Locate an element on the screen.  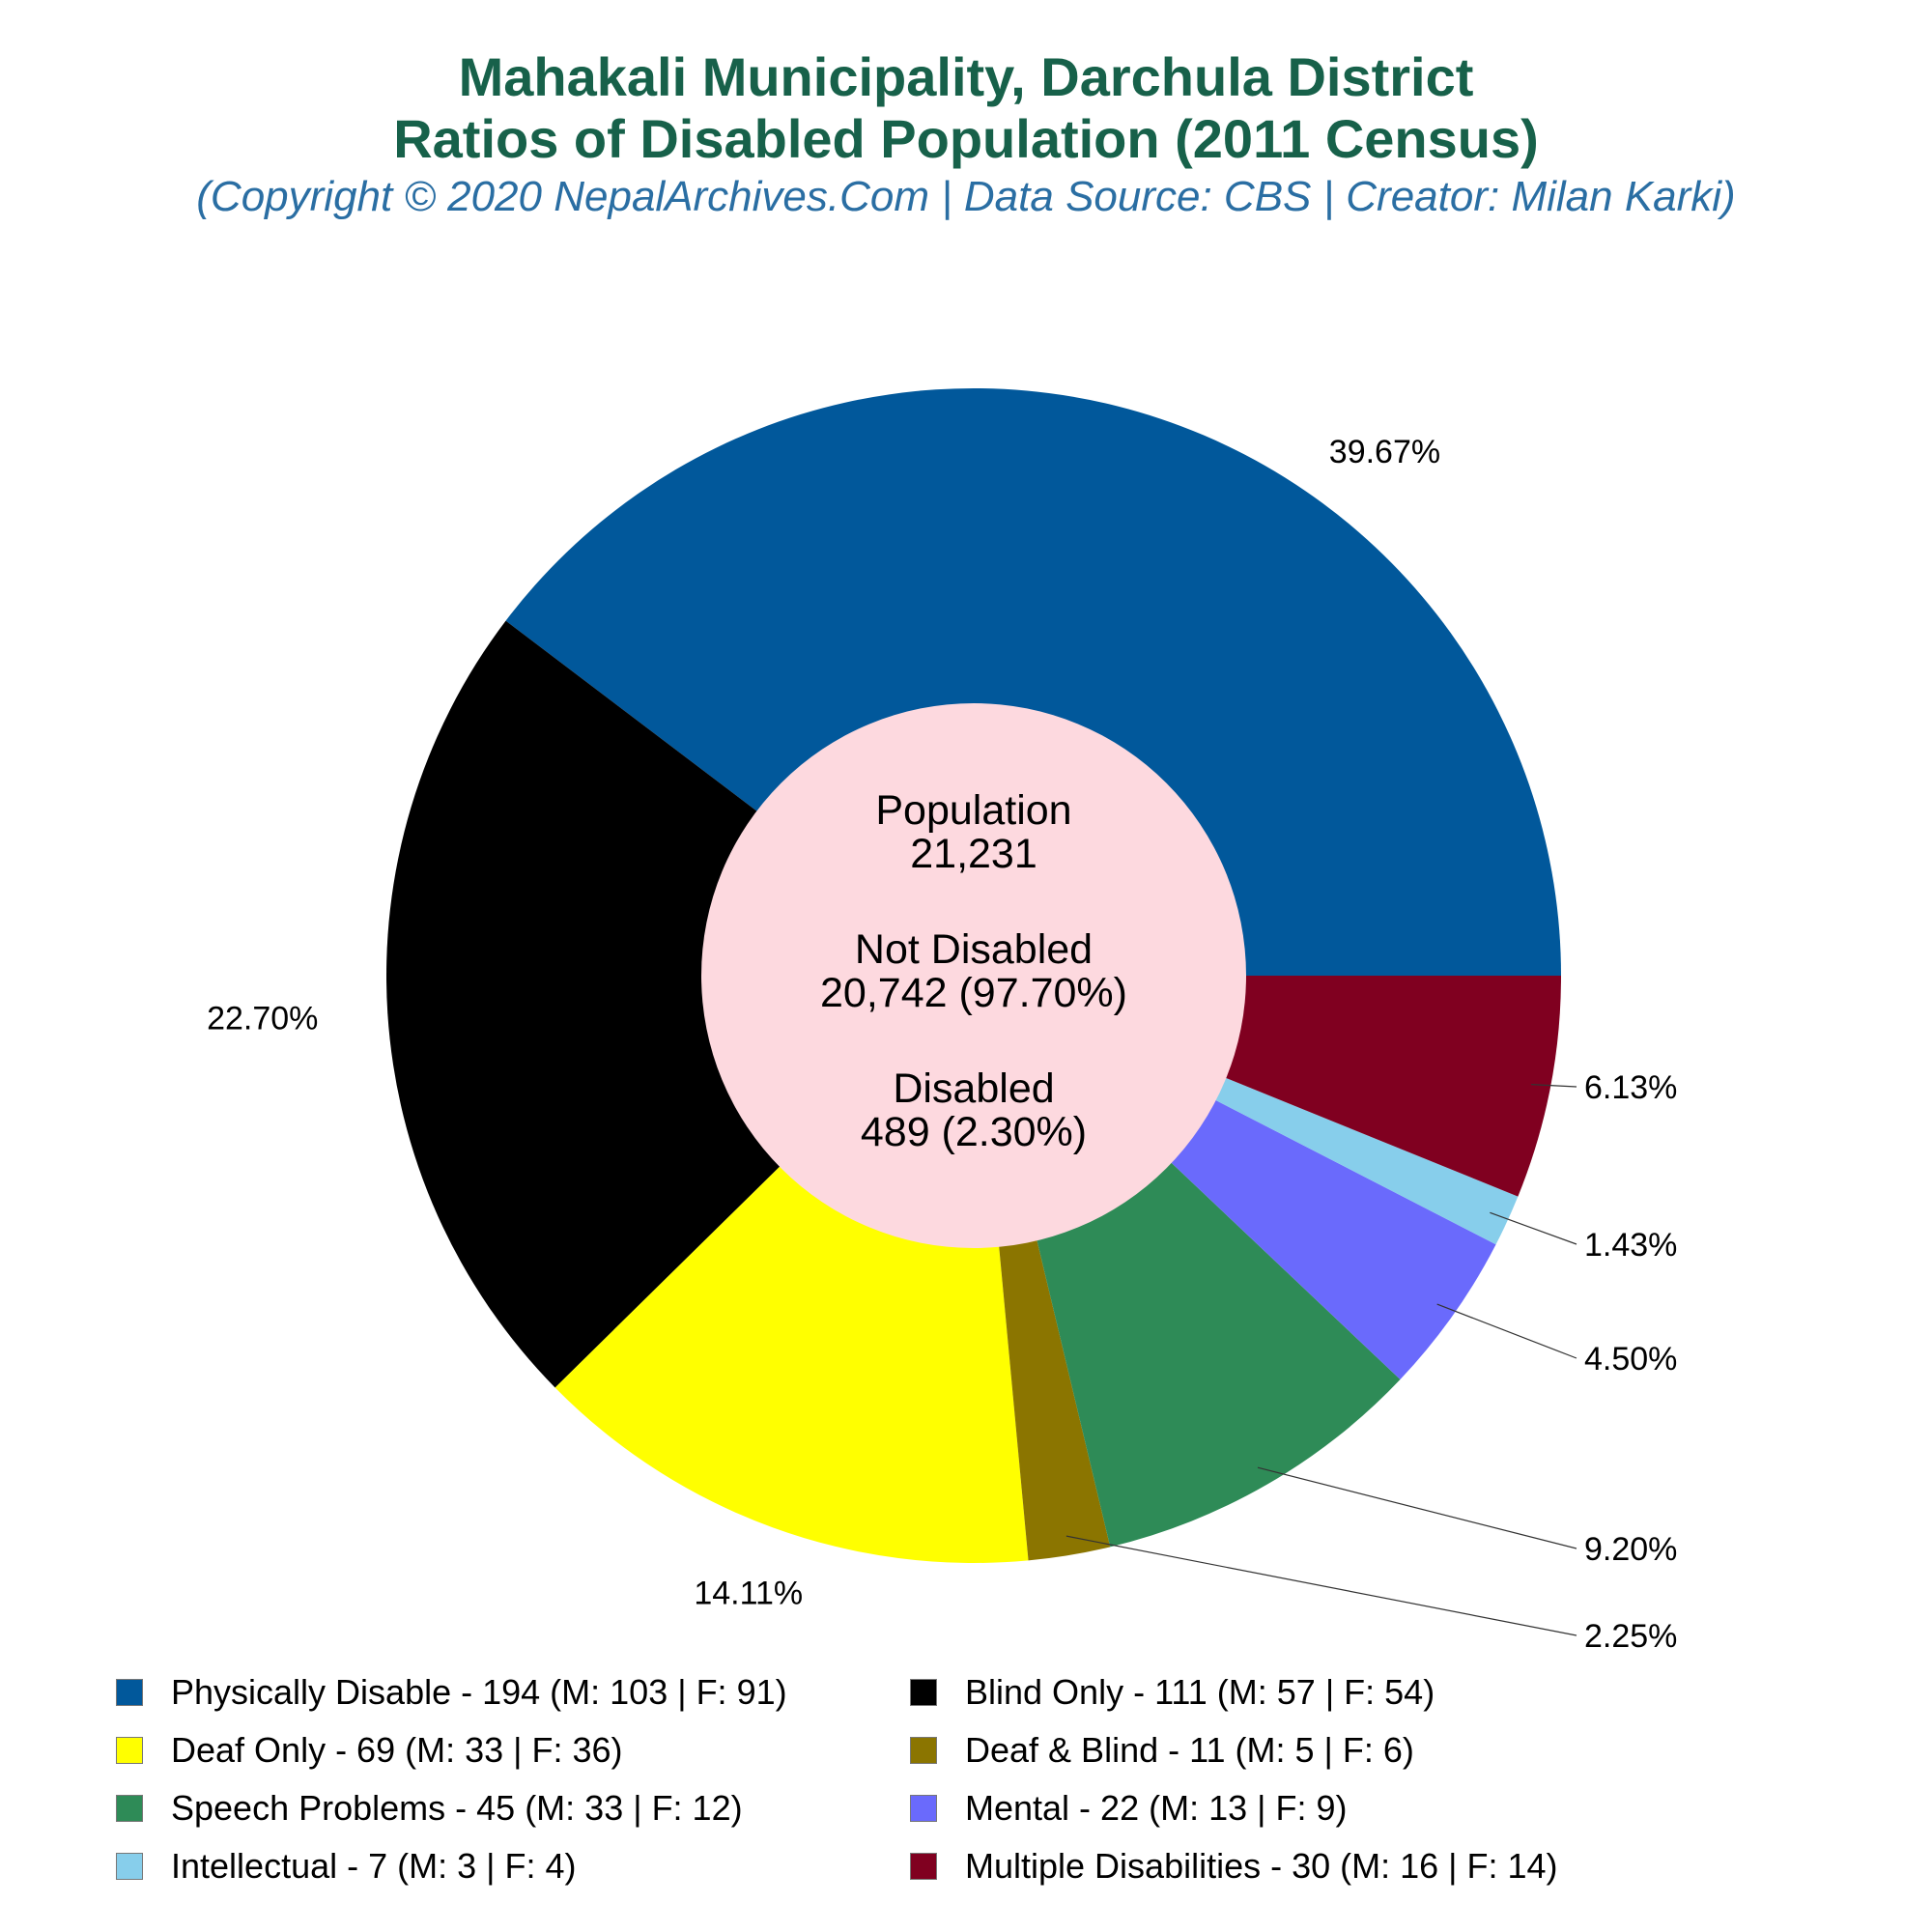
chart-title-line-1: Mahakali Municipality, Darchula District is located at coordinates (966, 76).